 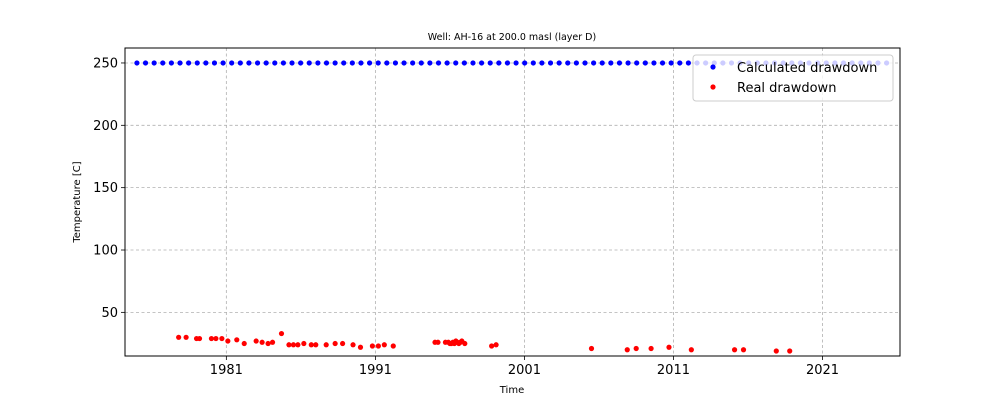 What do you see at coordinates (786, 88) in the screenshot?
I see `legend-label-real: Real drawdown` at bounding box center [786, 88].